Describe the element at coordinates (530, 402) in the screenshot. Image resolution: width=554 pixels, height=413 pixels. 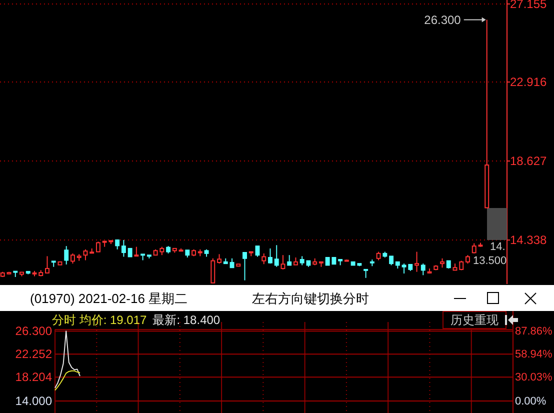
I see `y2-tick-label: 0.00%` at that location.